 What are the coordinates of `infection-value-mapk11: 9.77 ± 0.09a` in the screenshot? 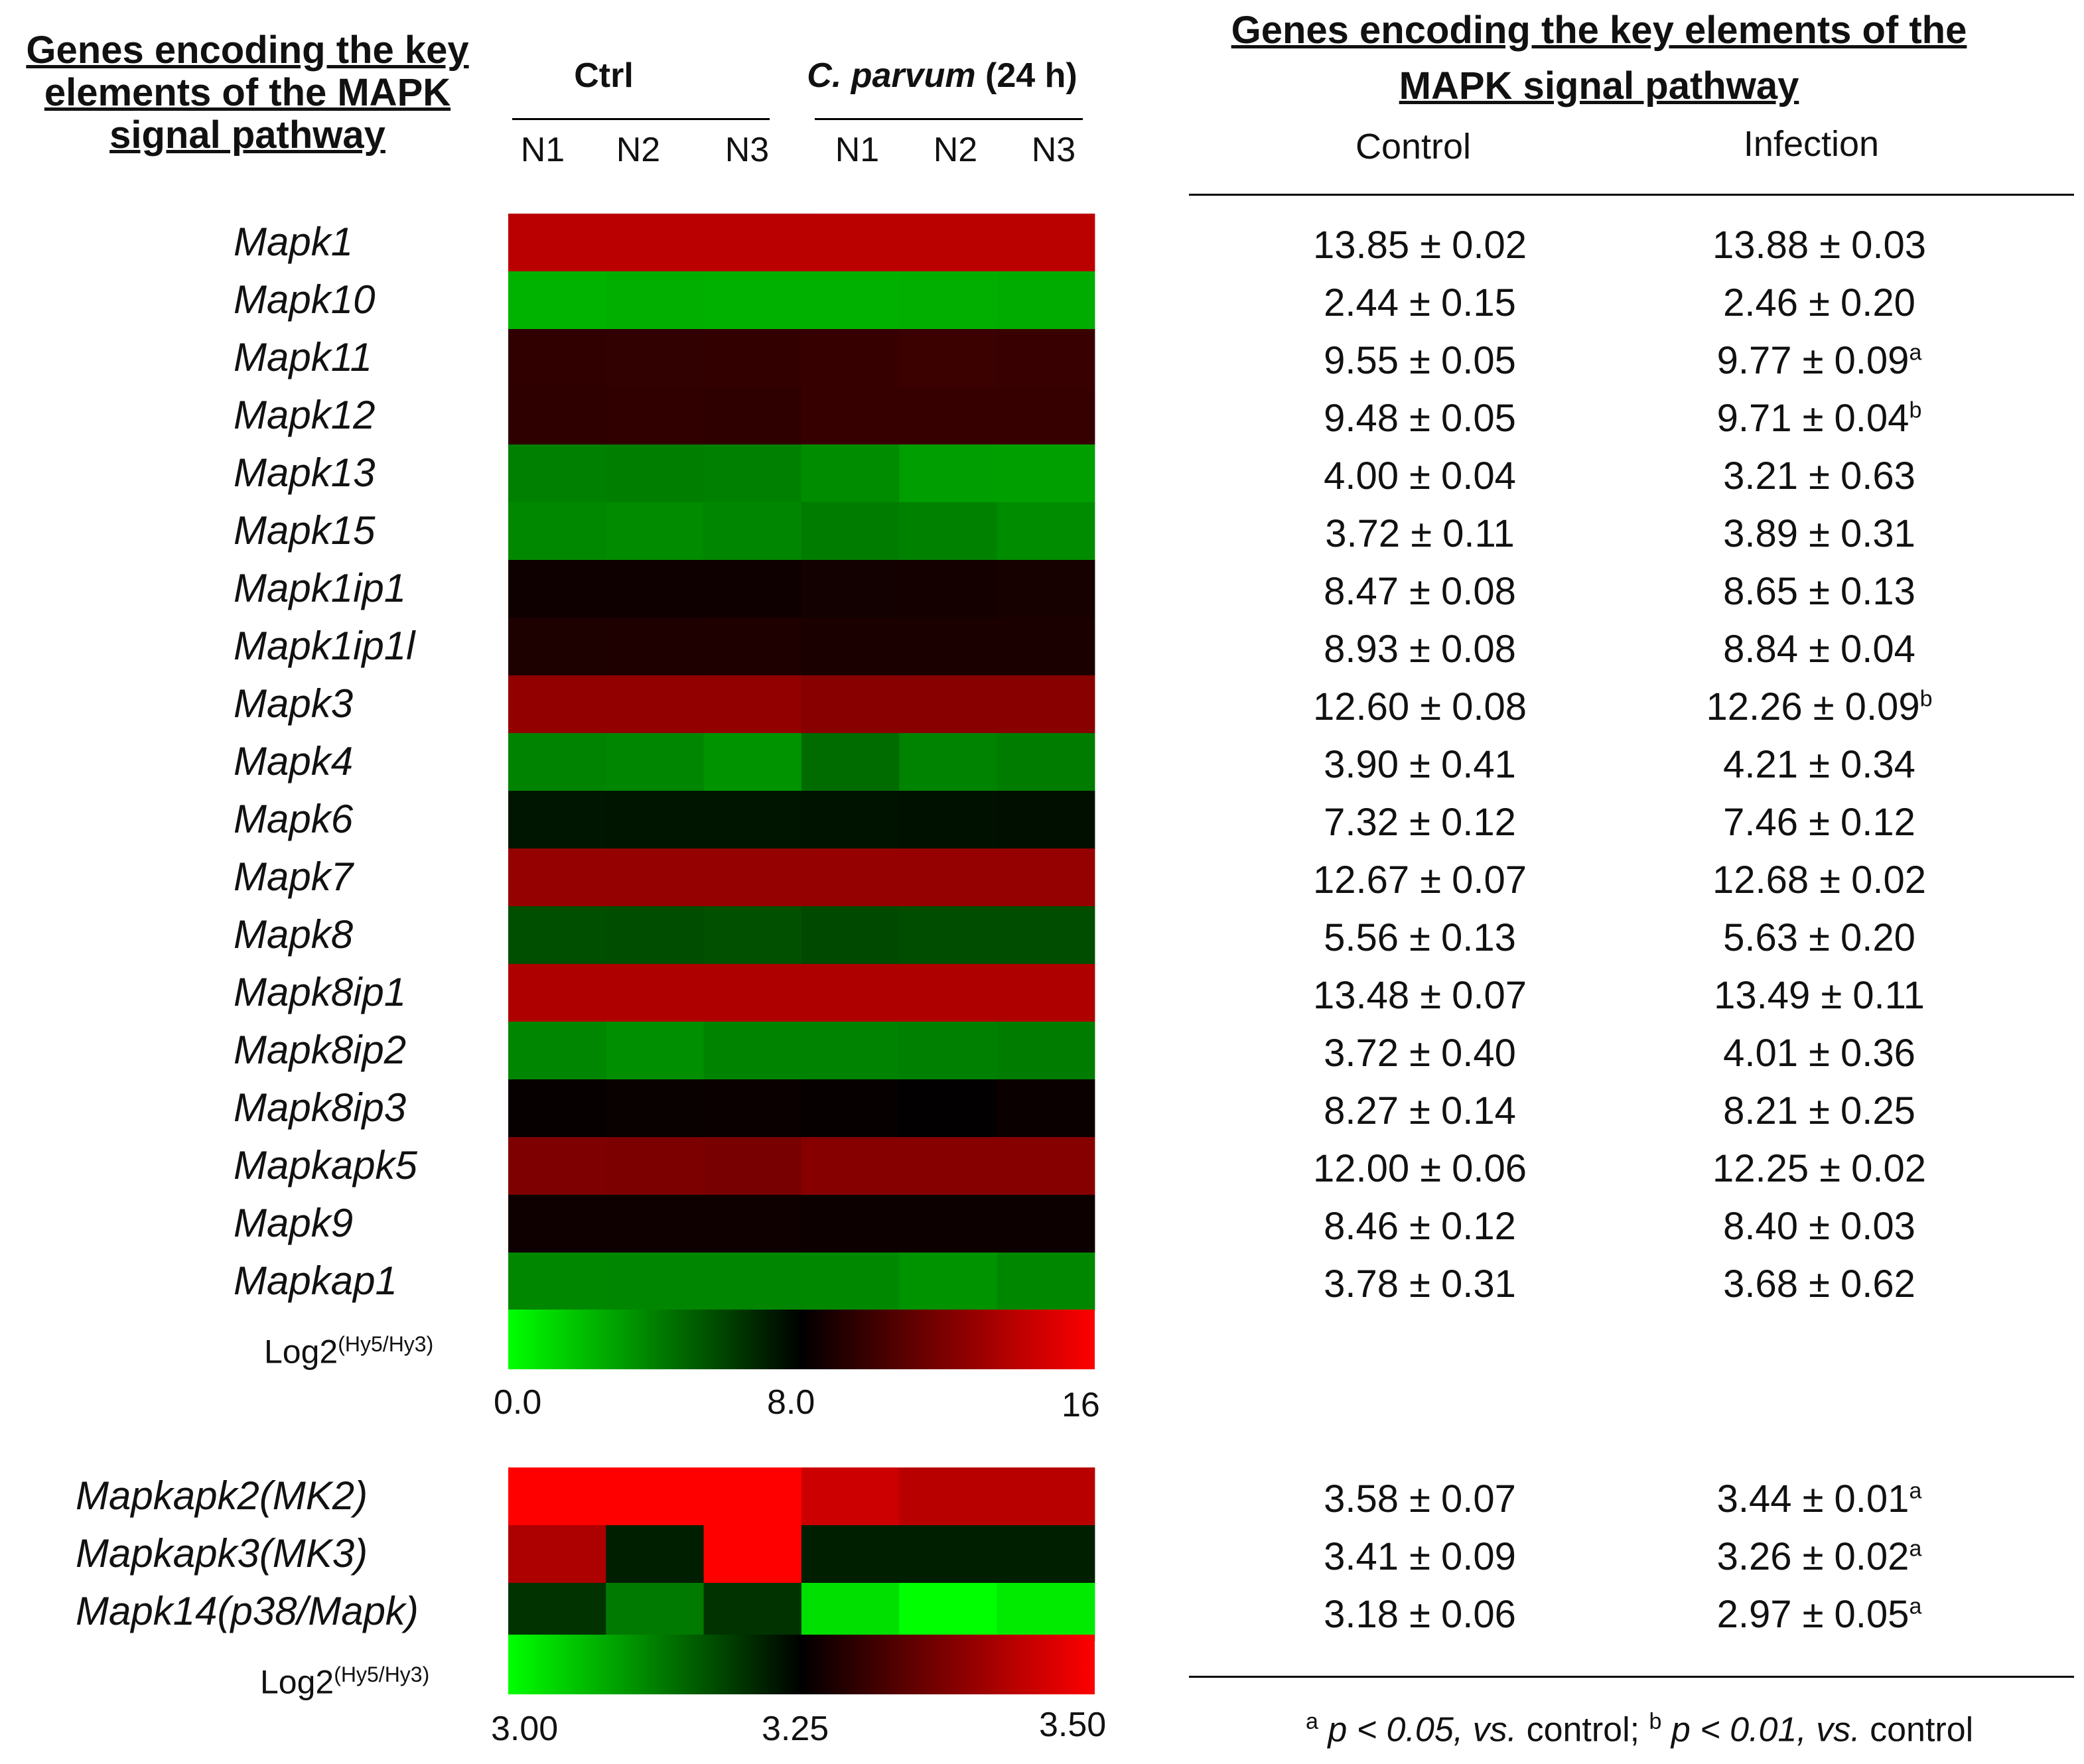 It's located at (1819, 360).